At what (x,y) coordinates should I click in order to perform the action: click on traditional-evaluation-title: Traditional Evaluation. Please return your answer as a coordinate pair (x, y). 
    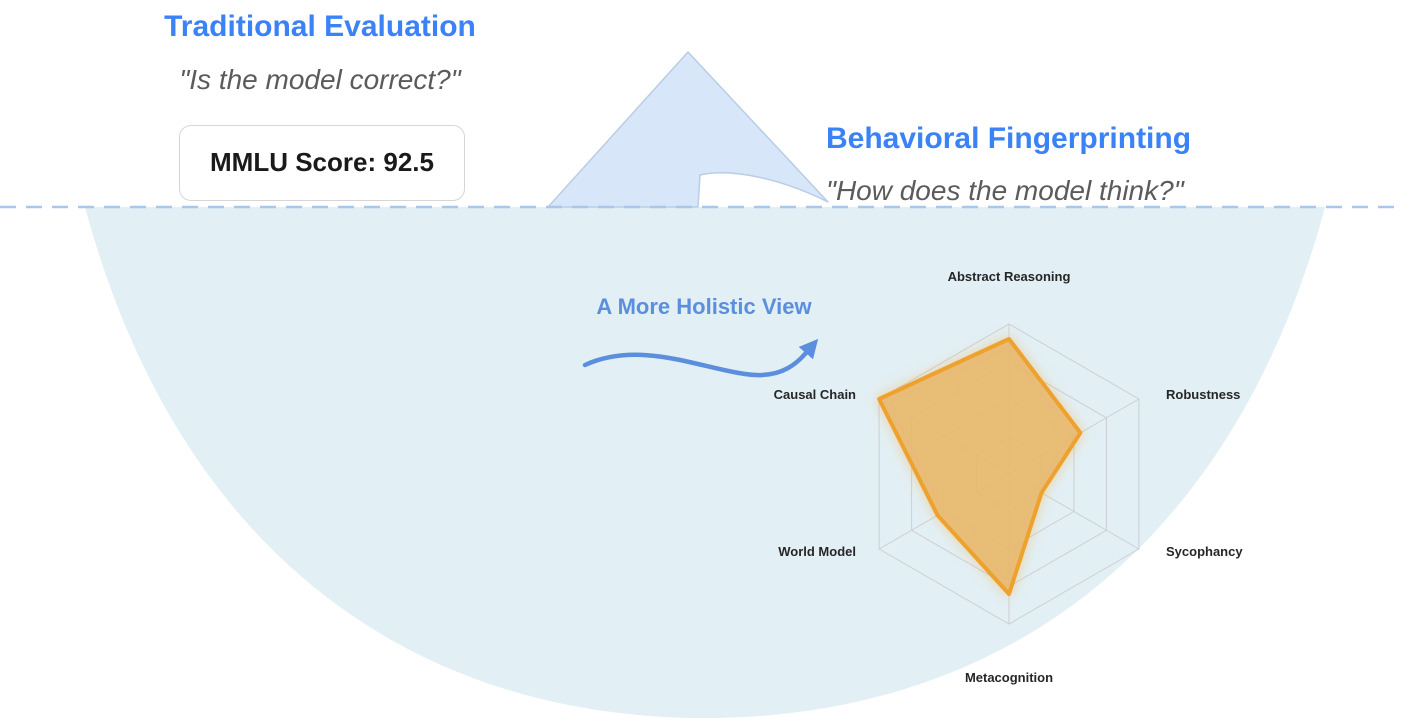
    Looking at the image, I should click on (320, 26).